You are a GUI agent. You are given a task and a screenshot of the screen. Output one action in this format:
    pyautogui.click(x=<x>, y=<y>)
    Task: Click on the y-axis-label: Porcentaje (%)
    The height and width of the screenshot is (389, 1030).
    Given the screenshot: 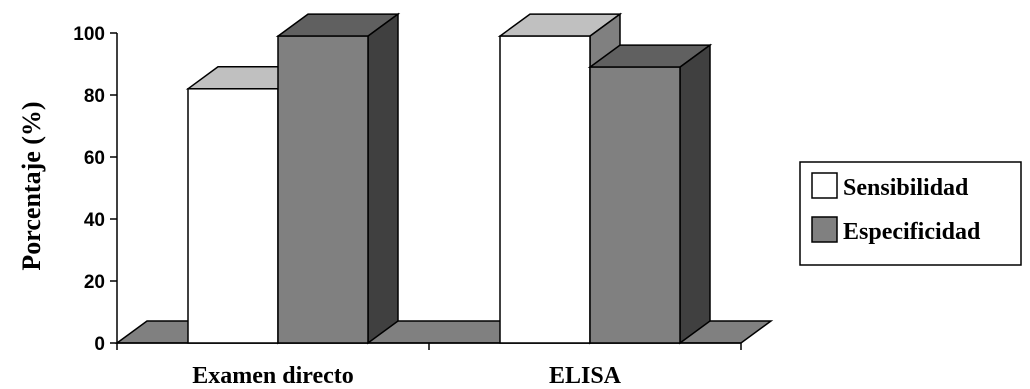 What is the action you would take?
    pyautogui.click(x=31, y=185)
    